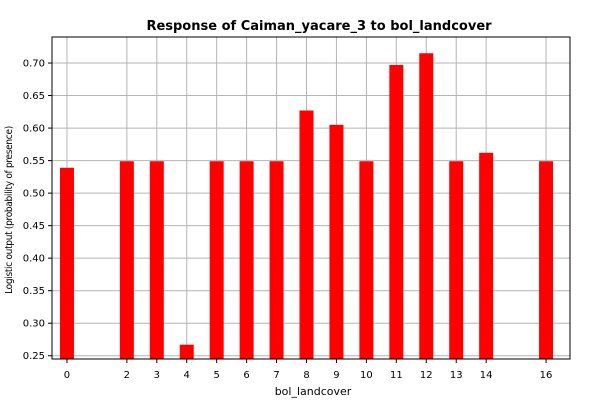 The height and width of the screenshot is (400, 600). Describe the element at coordinates (336, 375) in the screenshot. I see `x-tick-label: 9` at that location.